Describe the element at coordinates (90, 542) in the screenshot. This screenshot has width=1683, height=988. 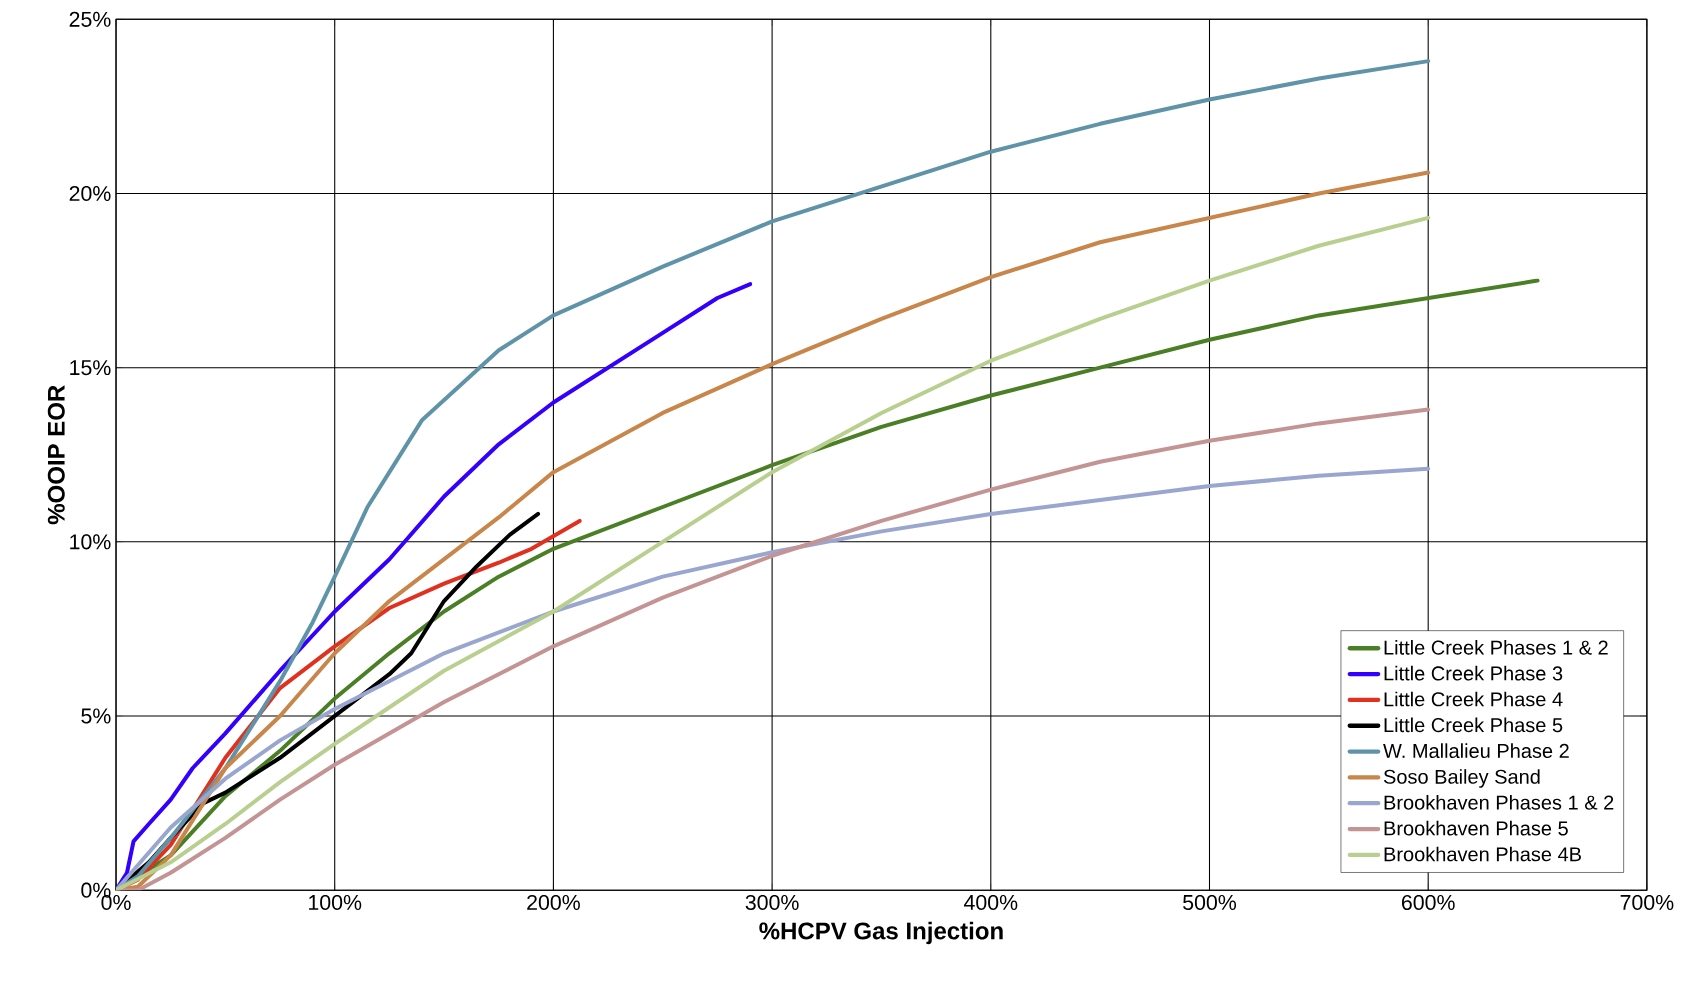
I see `y-tick-label: 10%` at that location.